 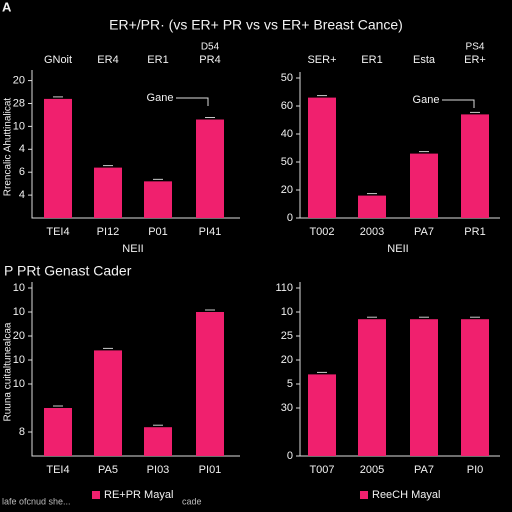 I want to click on x-tick-label: 2003, so click(x=372, y=232).